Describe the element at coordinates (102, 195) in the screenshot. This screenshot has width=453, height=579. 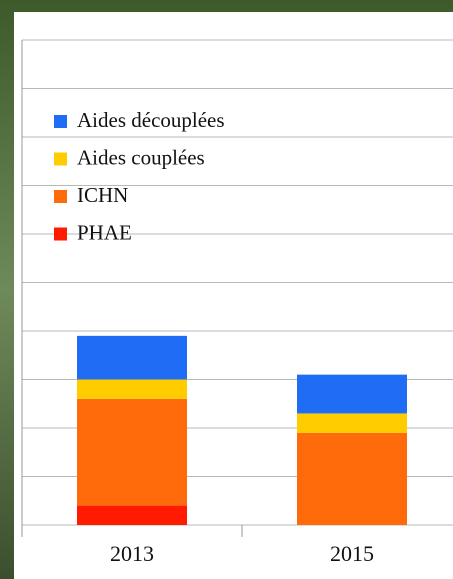
I see `legend-label: ICHN` at that location.